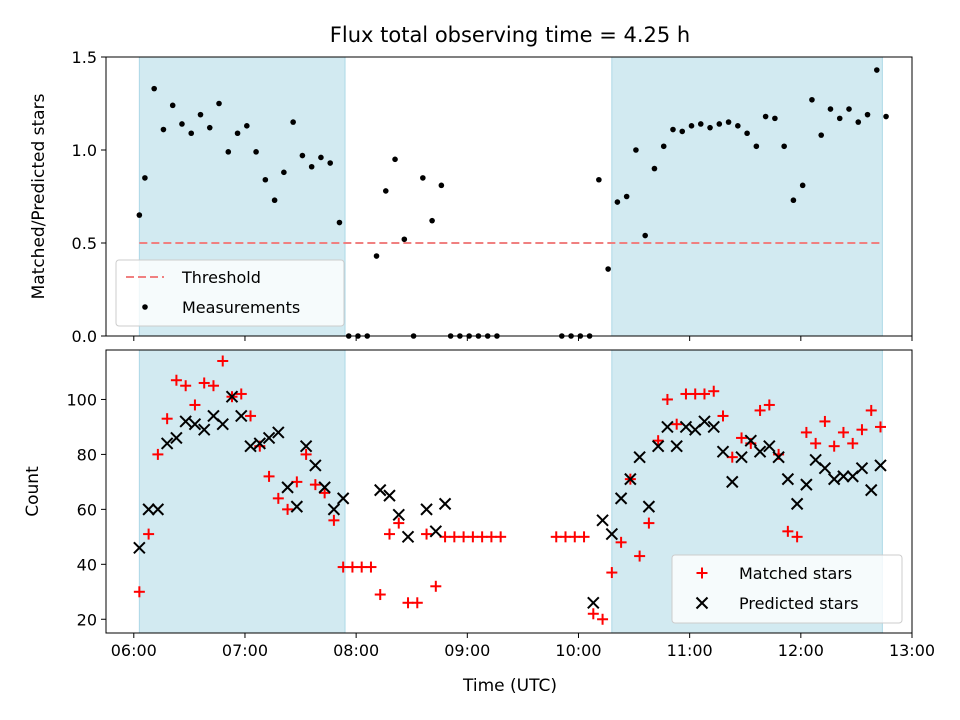 This screenshot has height=720, width=960. I want to click on matched-legend-swatch, so click(702, 573).